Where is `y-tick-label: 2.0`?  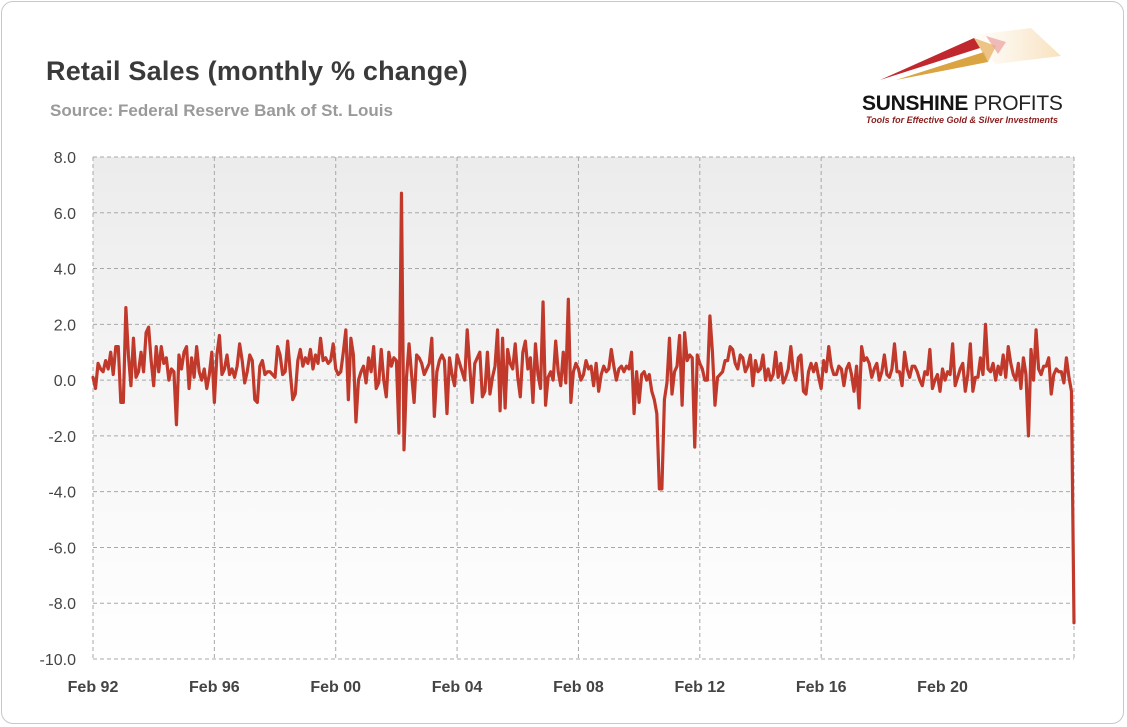 y-tick-label: 2.0 is located at coordinates (65, 325).